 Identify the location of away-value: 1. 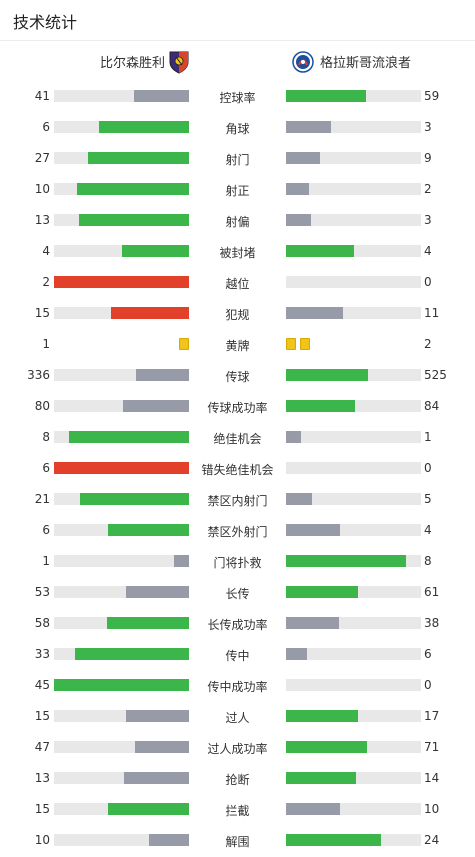
(428, 437).